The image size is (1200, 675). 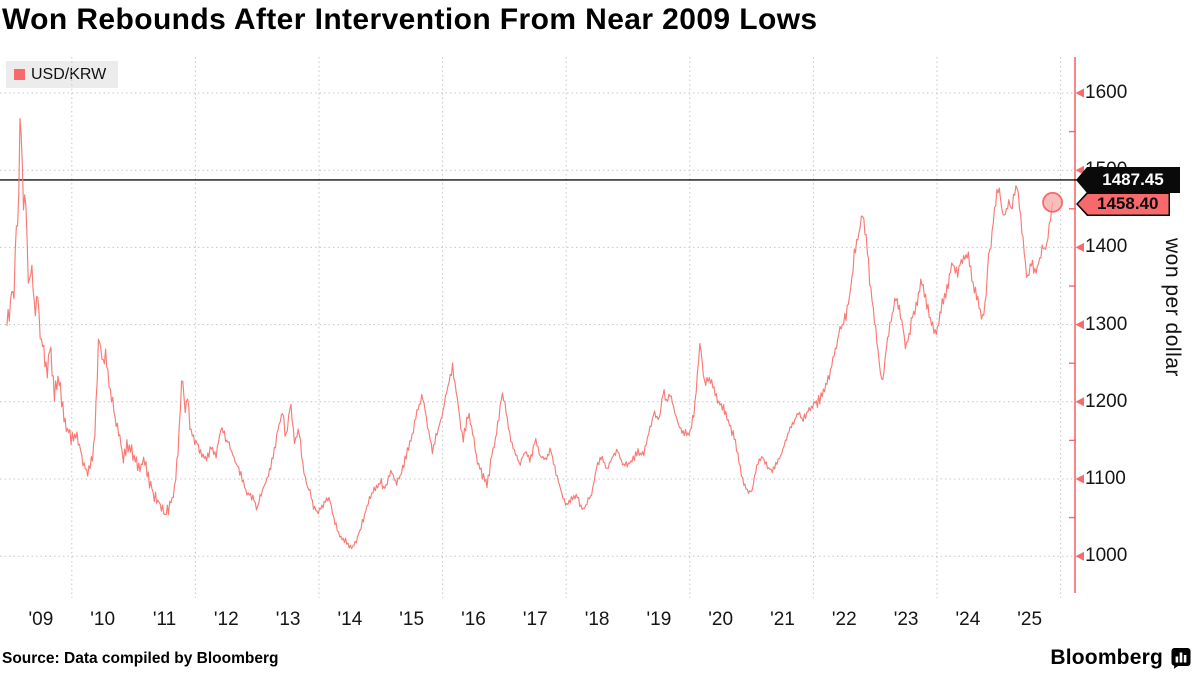 I want to click on source-note: Source: Data compiled by Bloomberg, so click(x=140, y=658).